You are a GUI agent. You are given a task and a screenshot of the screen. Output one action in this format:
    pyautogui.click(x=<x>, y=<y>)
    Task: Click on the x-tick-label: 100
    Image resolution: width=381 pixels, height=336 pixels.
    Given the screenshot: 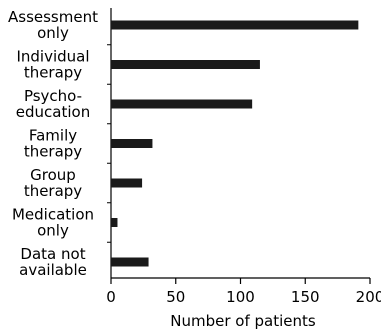 What is the action you would take?
    pyautogui.click(x=240, y=297)
    